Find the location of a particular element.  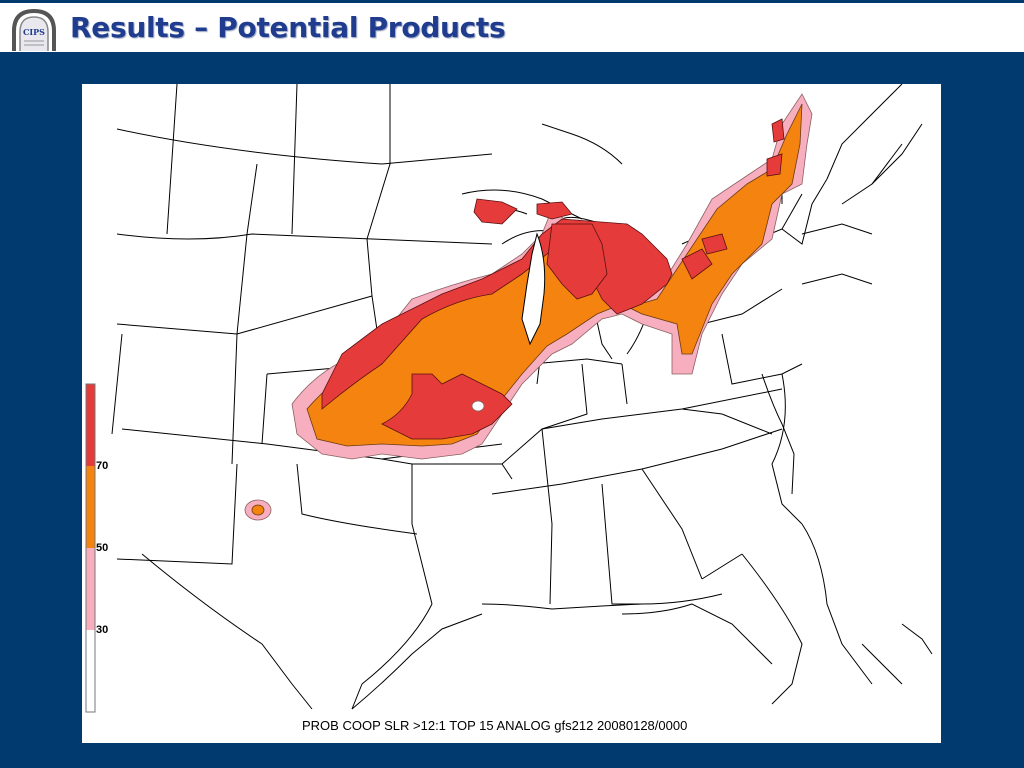

legend-label-50: 50 is located at coordinates (102, 548).